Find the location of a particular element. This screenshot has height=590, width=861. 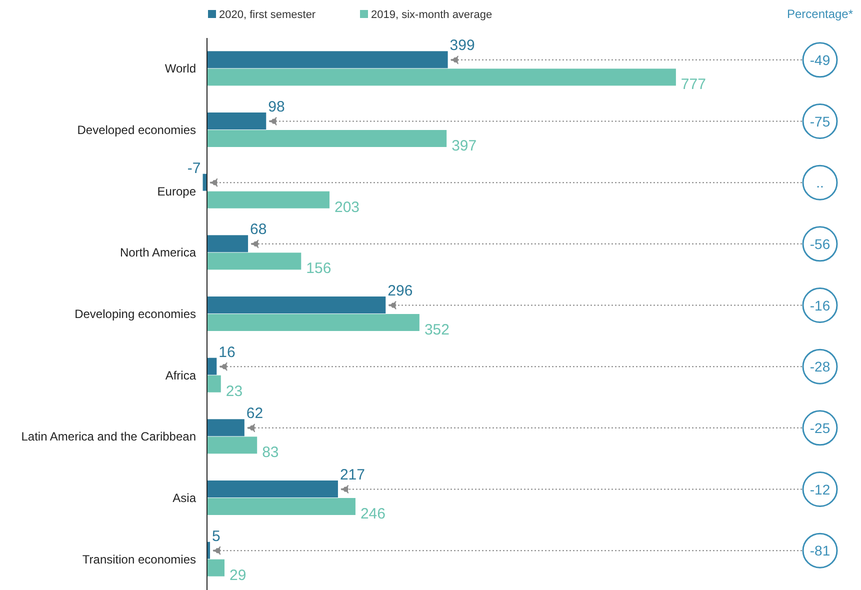

y-tick-label: Transition economies is located at coordinates (139, 559).